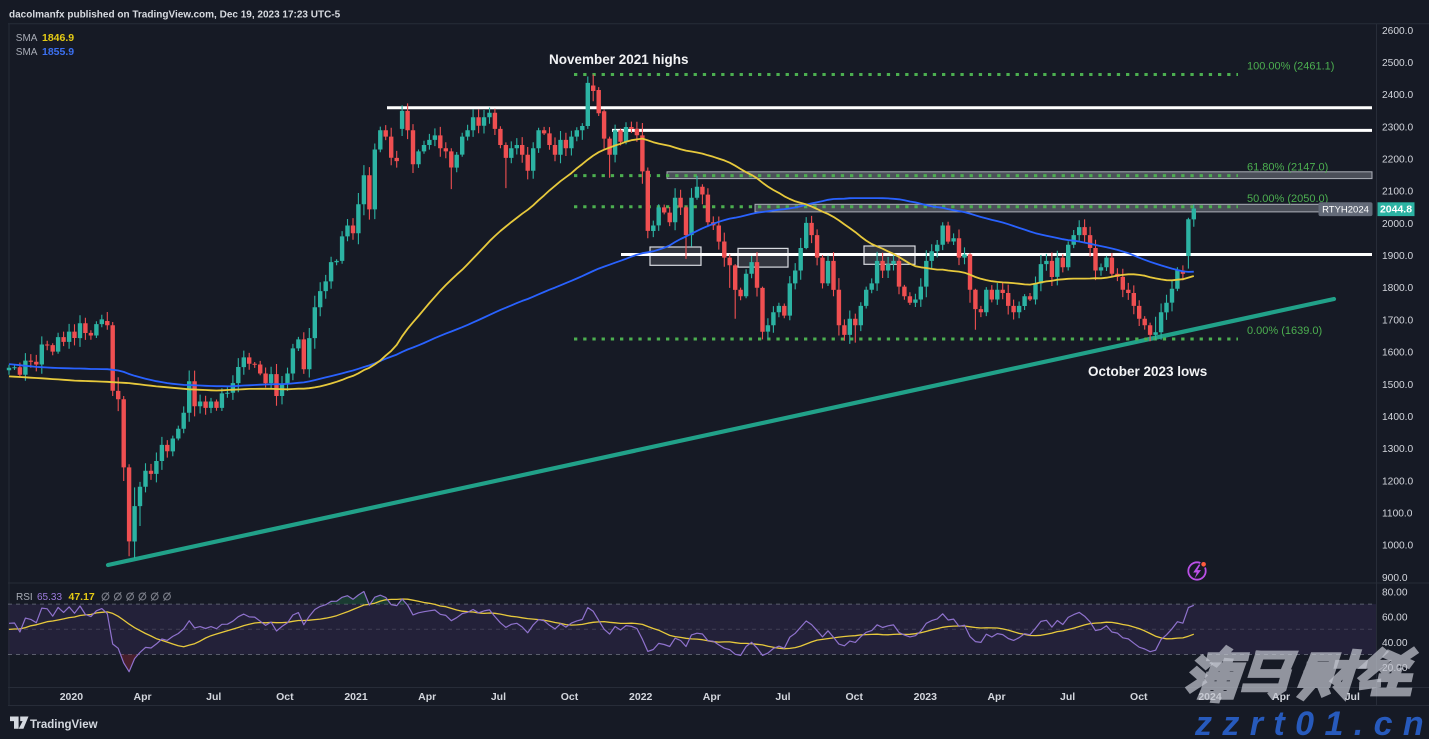  I want to click on svg-text: October 2023 lows, so click(1147, 371).